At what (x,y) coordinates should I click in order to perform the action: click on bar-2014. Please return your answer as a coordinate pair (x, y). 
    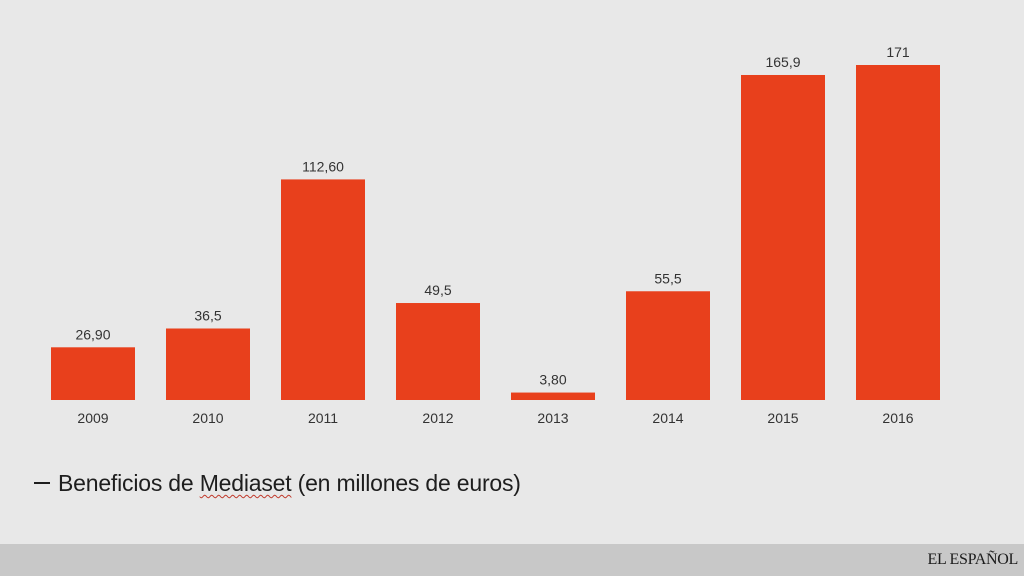
    Looking at the image, I should click on (668, 345).